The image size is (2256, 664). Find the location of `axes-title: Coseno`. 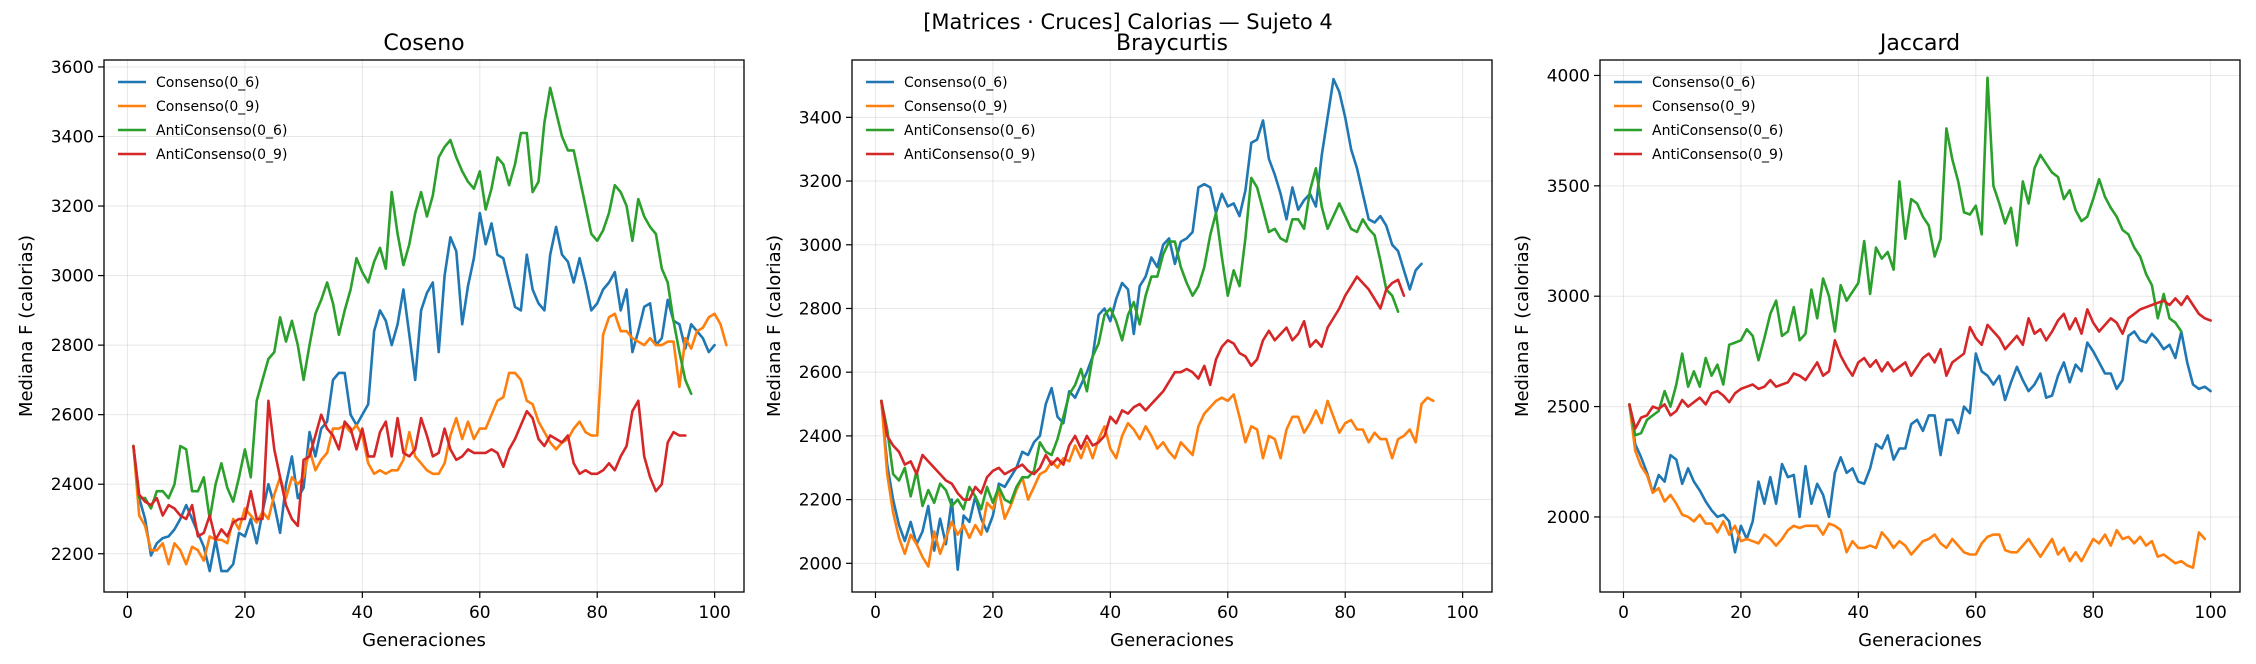

axes-title: Coseno is located at coordinates (423, 43).